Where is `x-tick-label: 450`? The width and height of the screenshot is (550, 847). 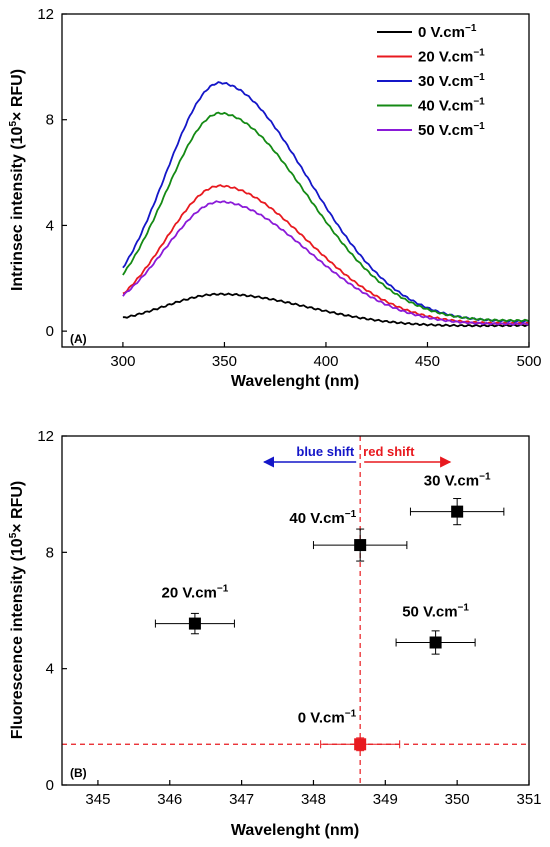
x-tick-label: 450 is located at coordinates (427, 361).